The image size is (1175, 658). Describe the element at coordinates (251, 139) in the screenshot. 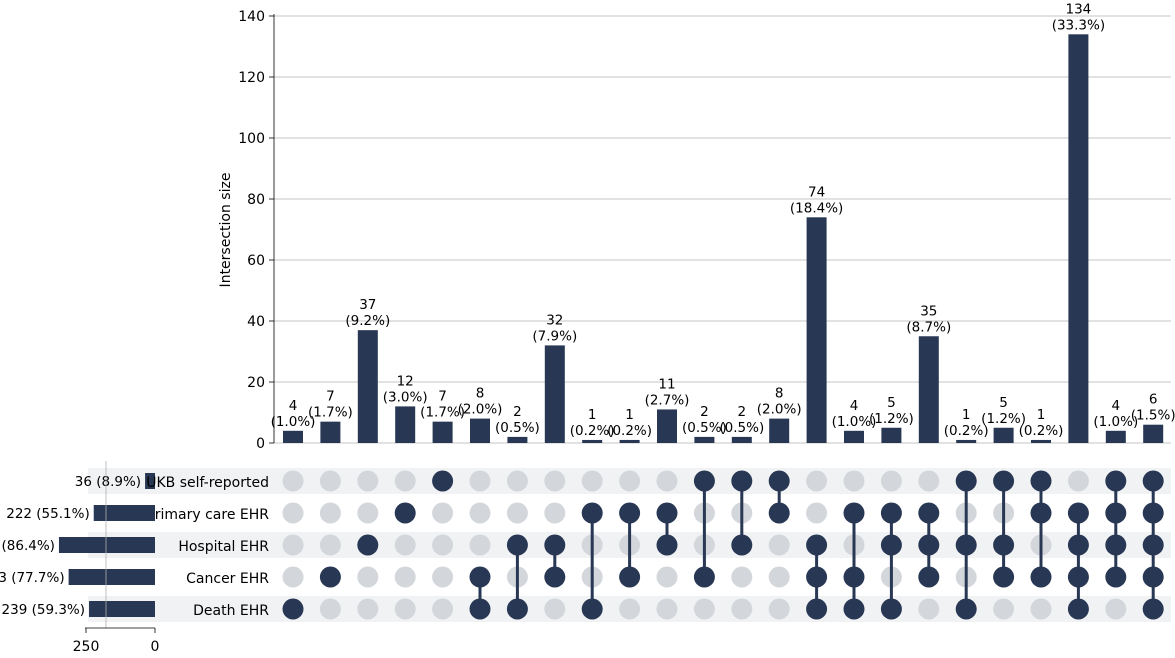

I see `y-tick-label: 100` at that location.